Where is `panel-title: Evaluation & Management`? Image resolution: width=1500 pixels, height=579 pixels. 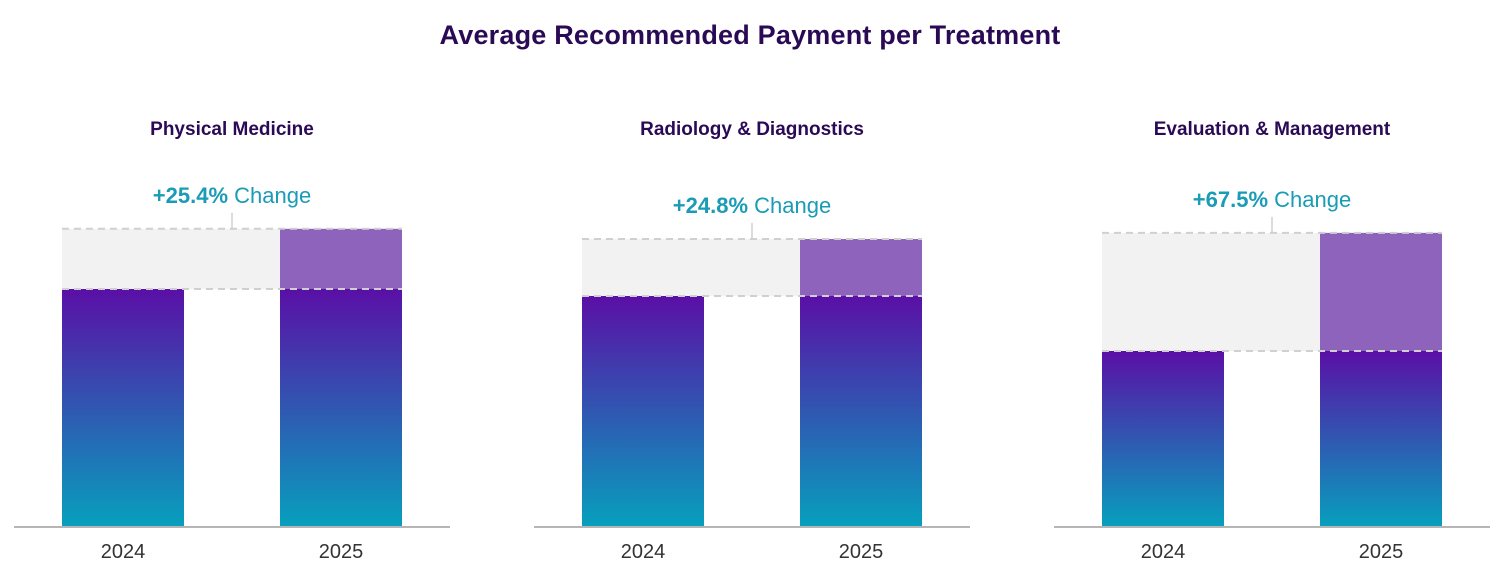 panel-title: Evaluation & Management is located at coordinates (1272, 129).